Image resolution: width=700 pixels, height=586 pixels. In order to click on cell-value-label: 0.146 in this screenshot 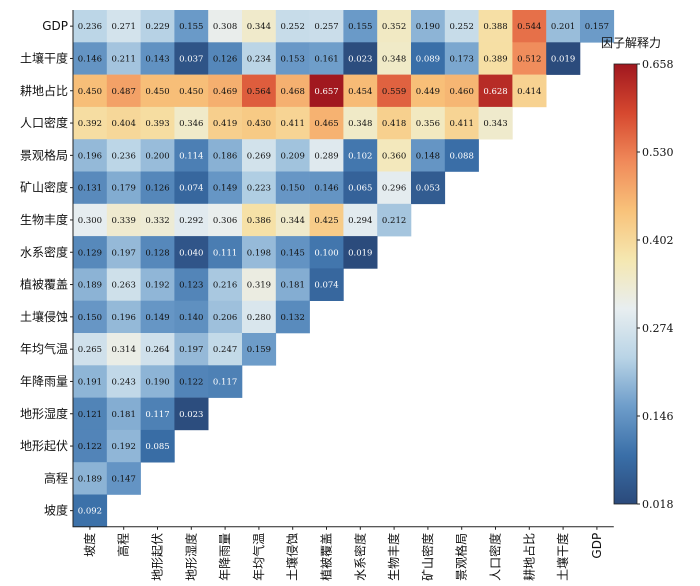, I will do `click(90, 59)`.